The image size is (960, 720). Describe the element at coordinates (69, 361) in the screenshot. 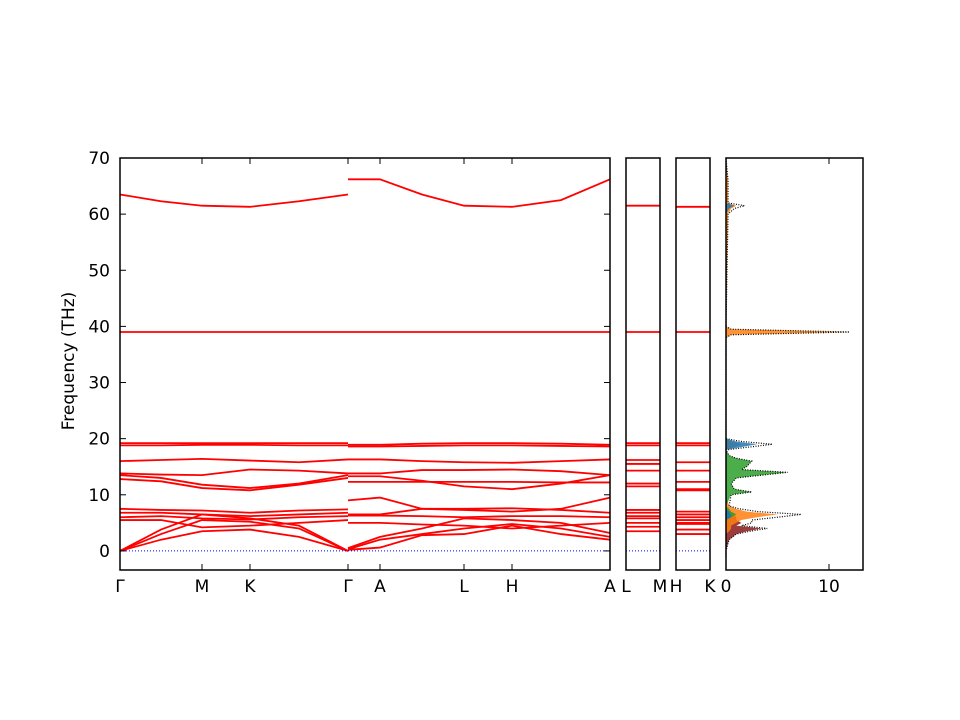

I see `y-axis-label: Frequency (THz)` at that location.